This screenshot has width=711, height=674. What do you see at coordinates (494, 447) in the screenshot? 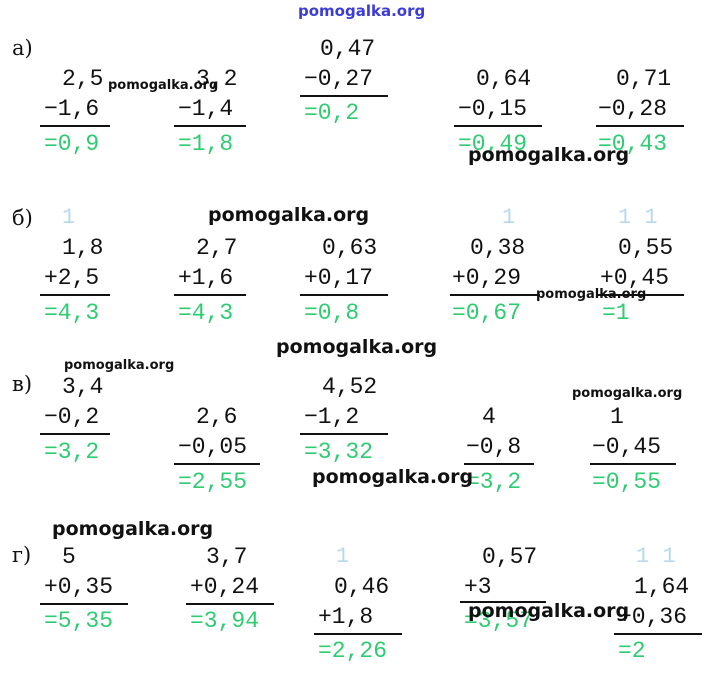
I see `operand-bottom: −0,8` at bounding box center [494, 447].